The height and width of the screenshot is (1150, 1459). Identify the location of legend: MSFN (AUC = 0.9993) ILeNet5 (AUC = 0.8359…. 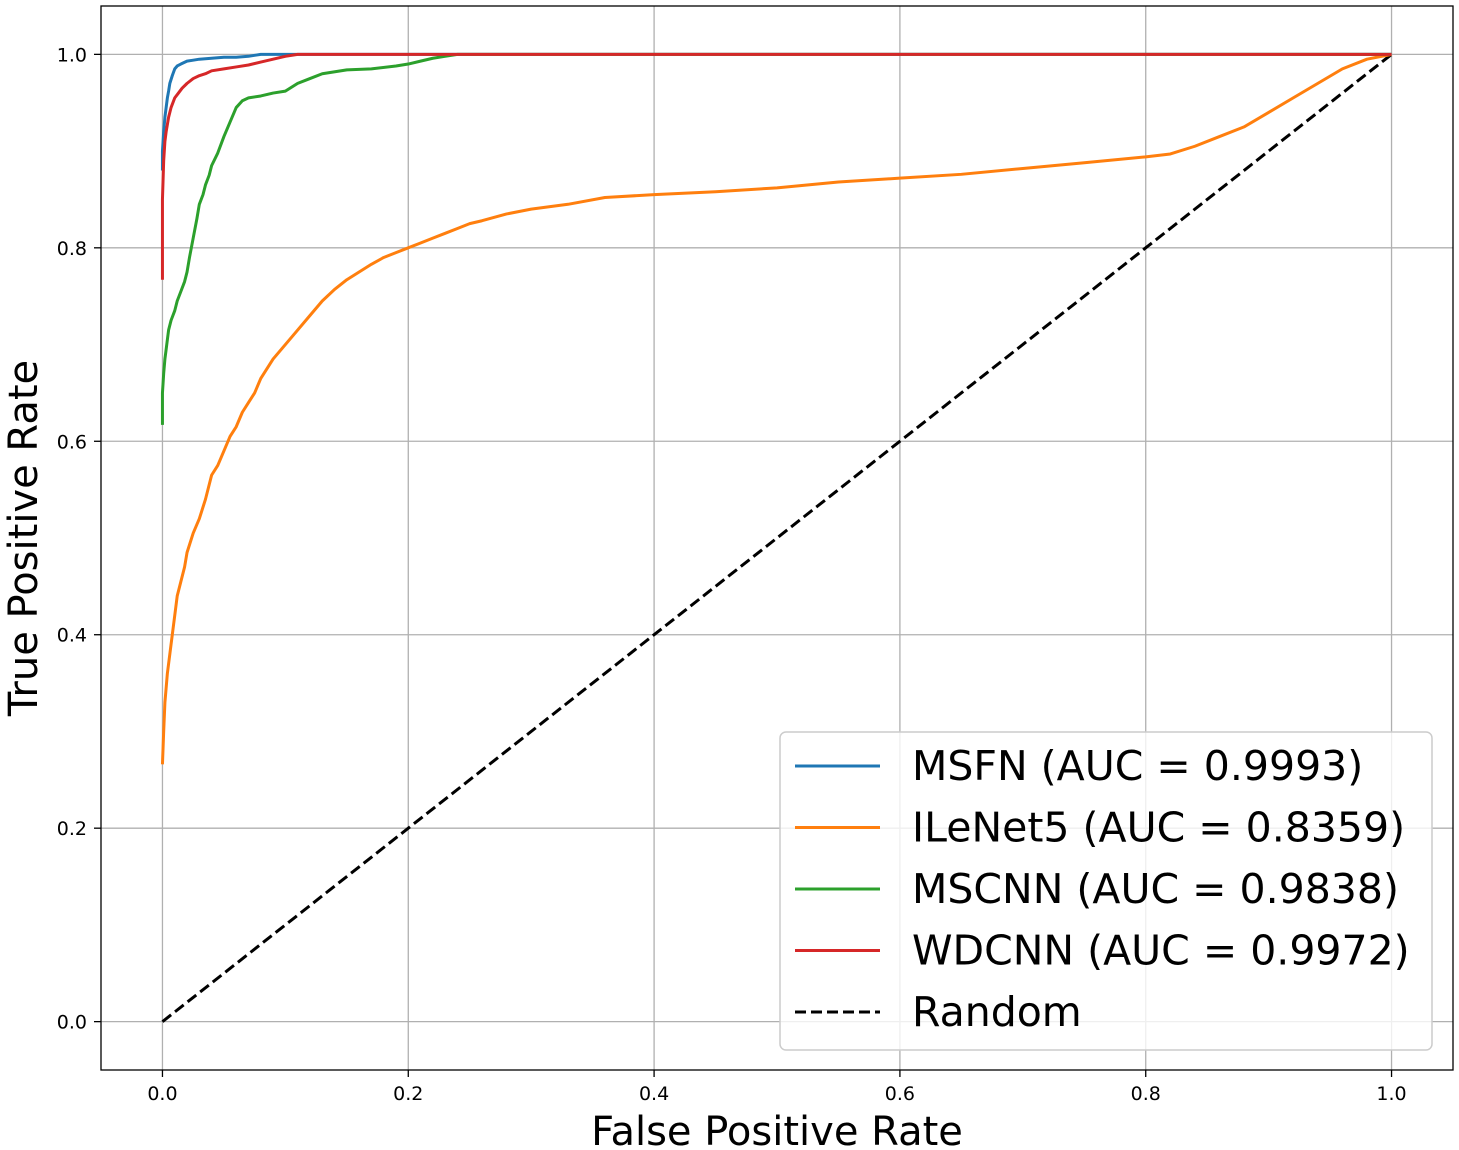
(1106, 891).